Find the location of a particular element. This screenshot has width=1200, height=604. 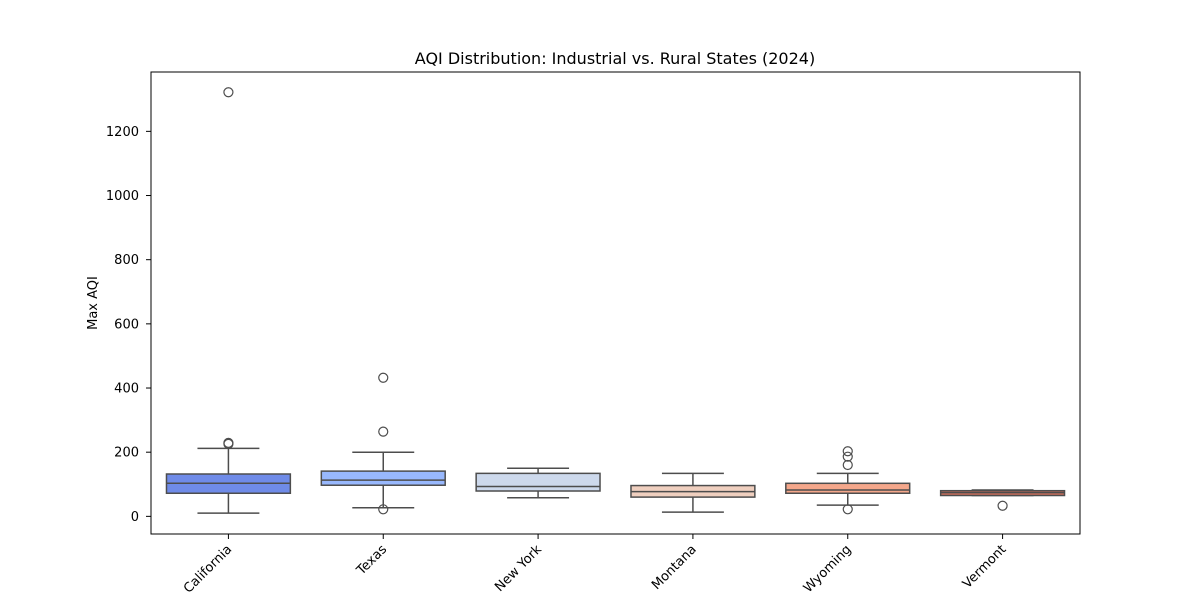

box-group-vermont is located at coordinates (1002, 500).